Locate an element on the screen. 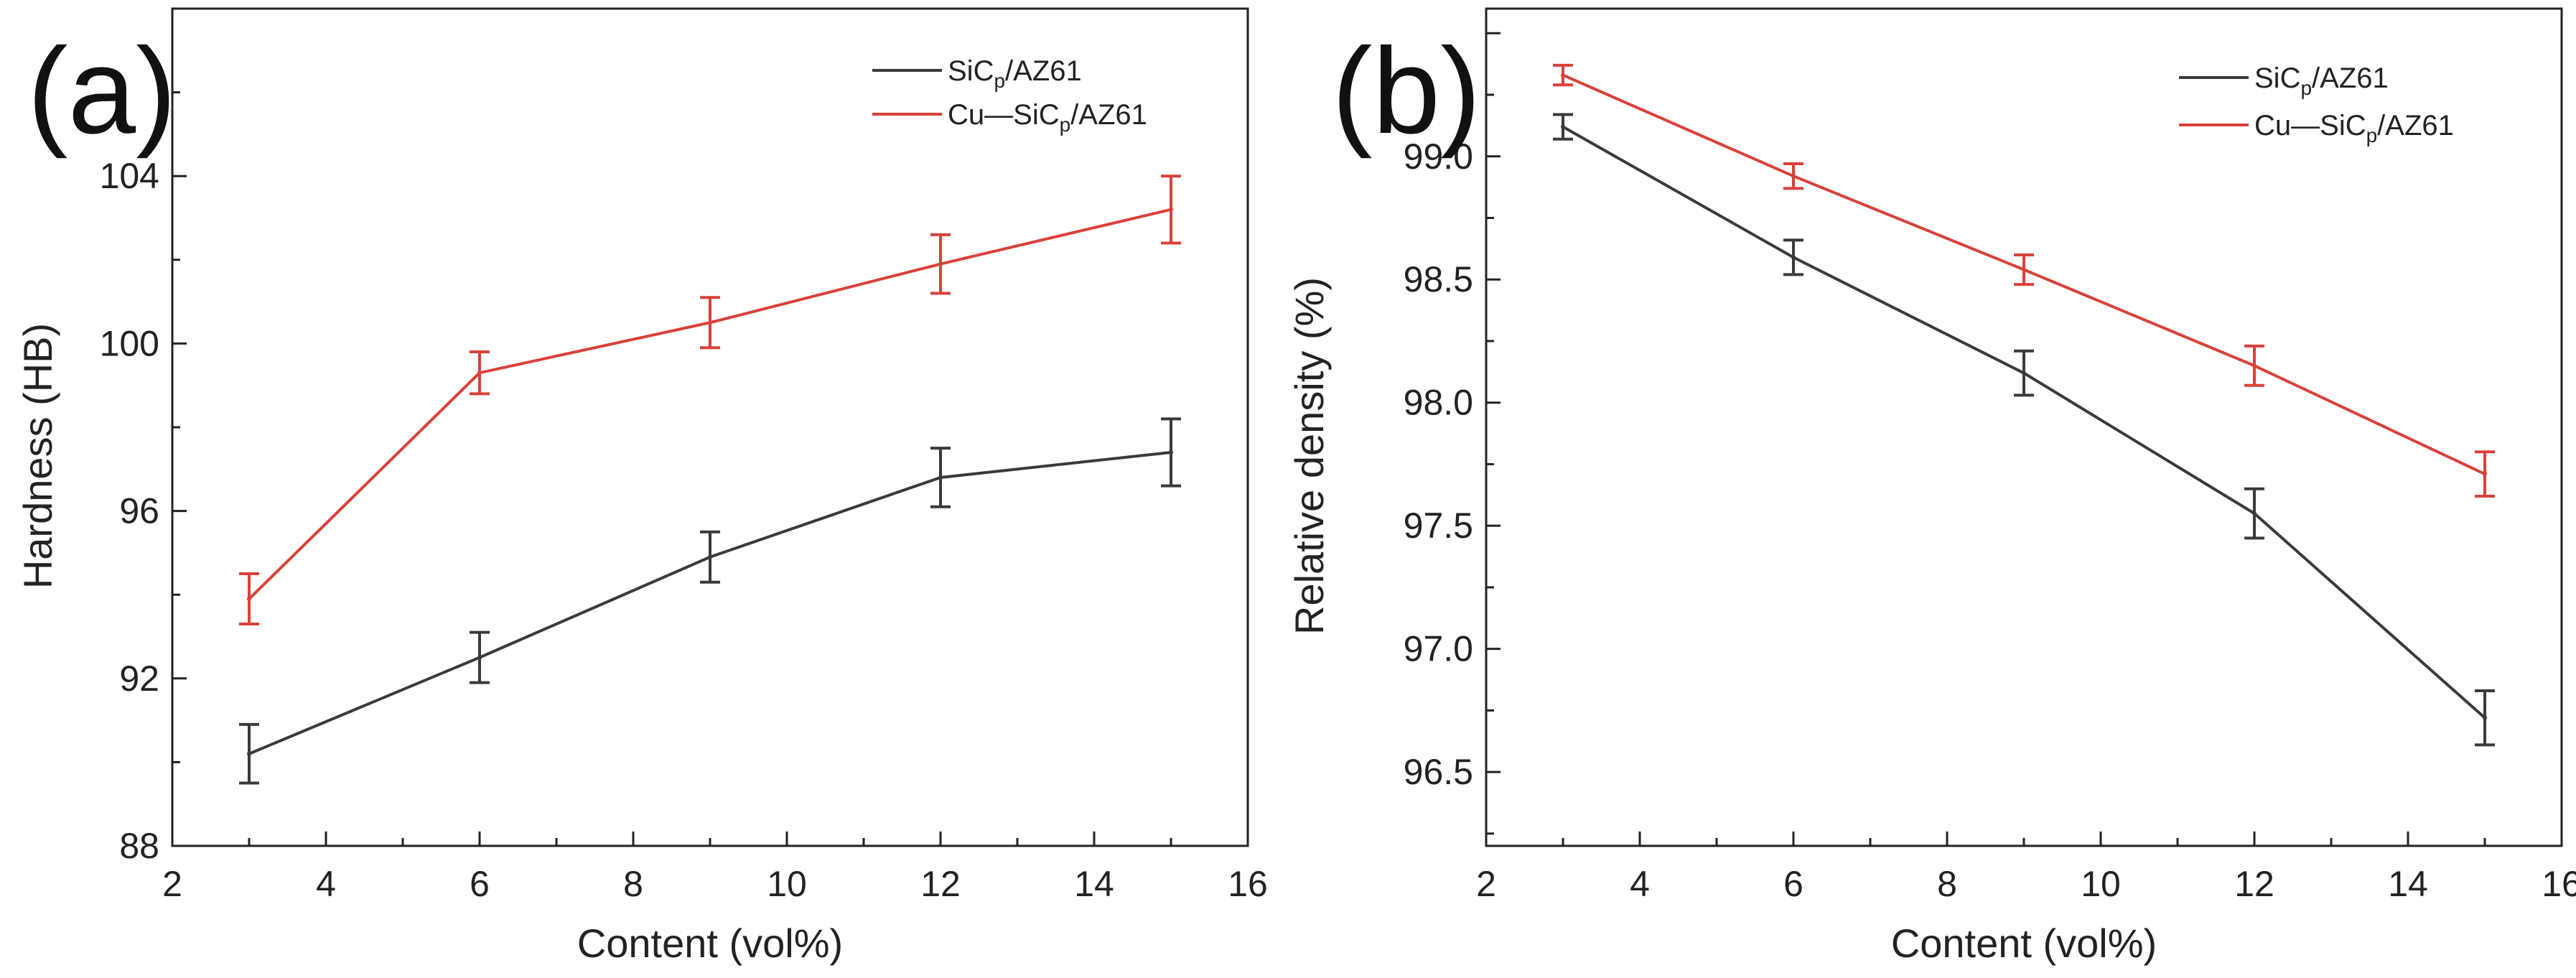 The image size is (2576, 978). y-tick-label: 97.5 is located at coordinates (1438, 526).